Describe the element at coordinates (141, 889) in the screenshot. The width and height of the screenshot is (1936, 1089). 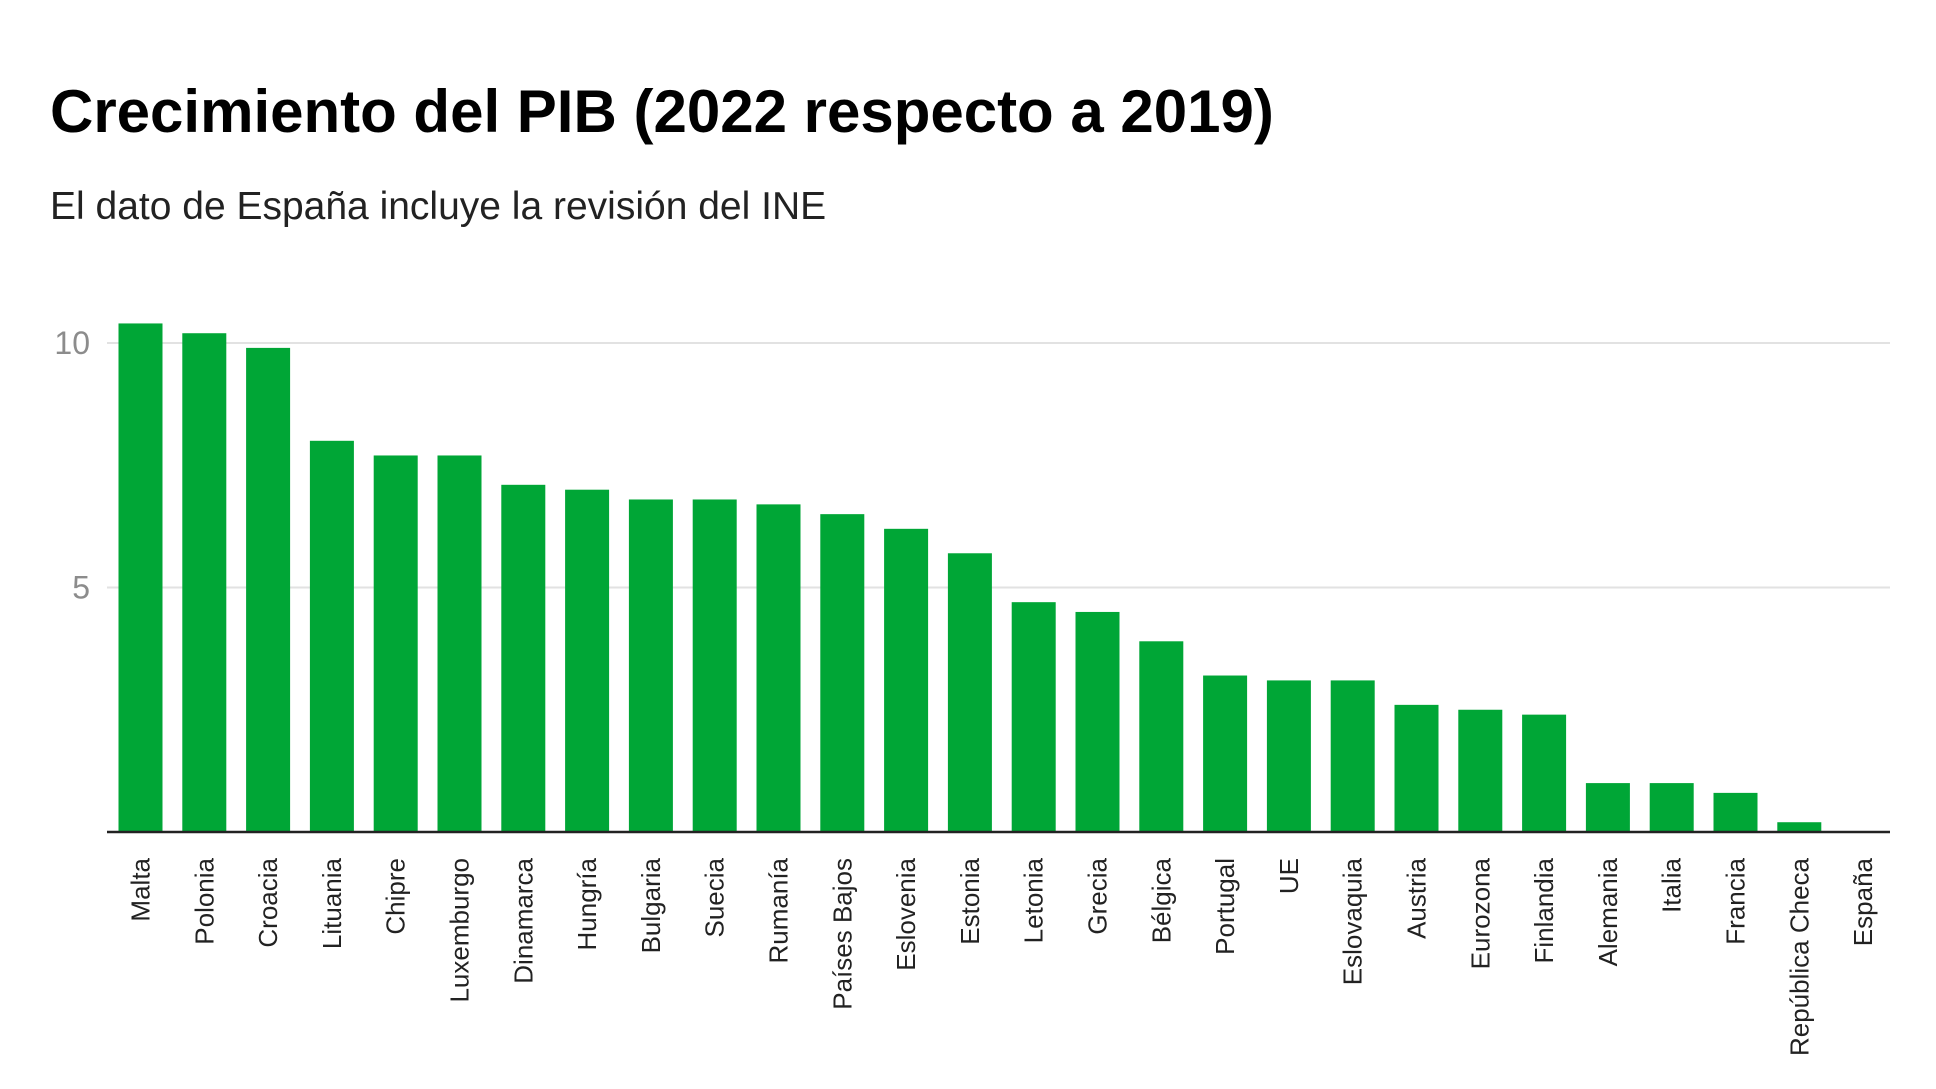
I see `x-category-label: Malta` at that location.